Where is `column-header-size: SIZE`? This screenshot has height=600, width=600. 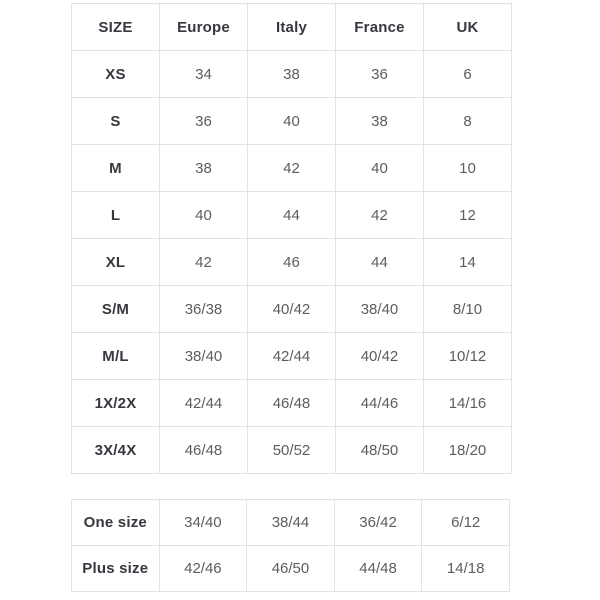
column-header-size: SIZE is located at coordinates (115, 27).